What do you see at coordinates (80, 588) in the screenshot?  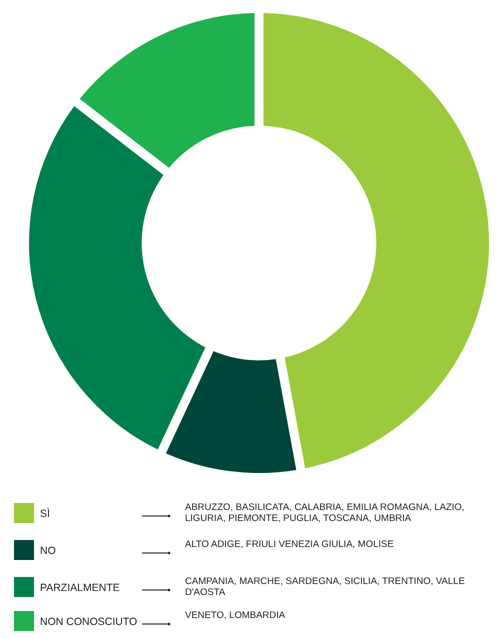 I see `legend-label: PARZIALMENTE` at bounding box center [80, 588].